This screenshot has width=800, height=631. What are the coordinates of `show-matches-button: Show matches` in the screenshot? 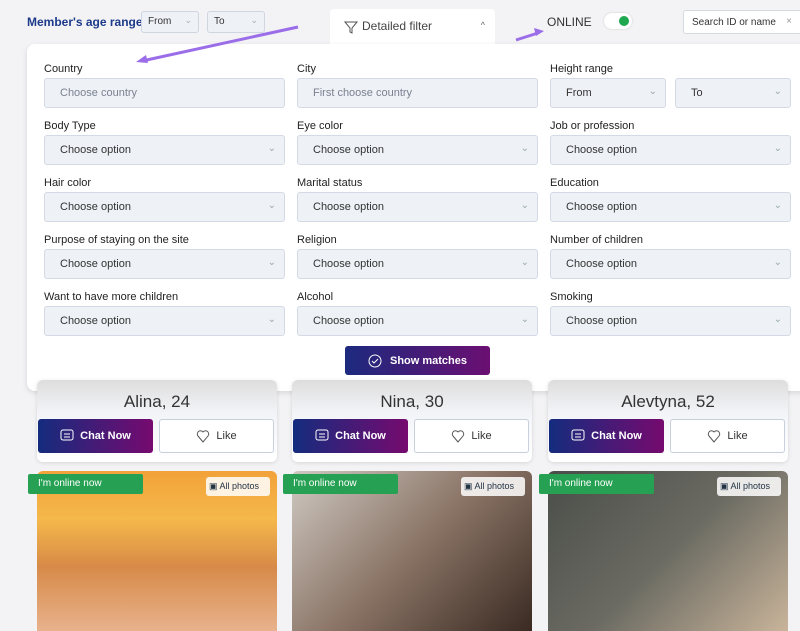 It's located at (417, 360).